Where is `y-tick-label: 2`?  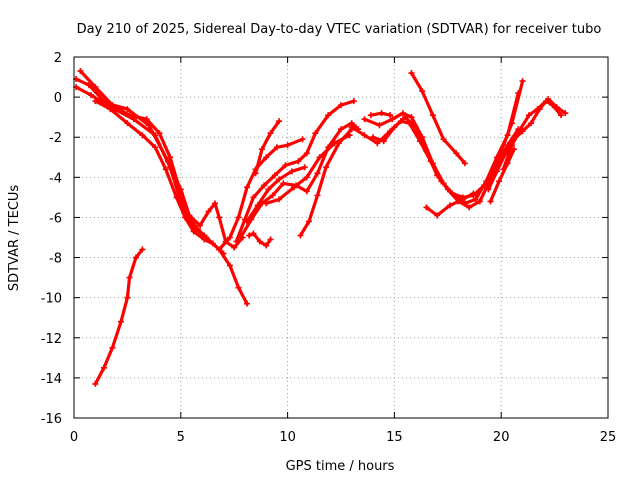 y-tick-label: 2 is located at coordinates (58, 58).